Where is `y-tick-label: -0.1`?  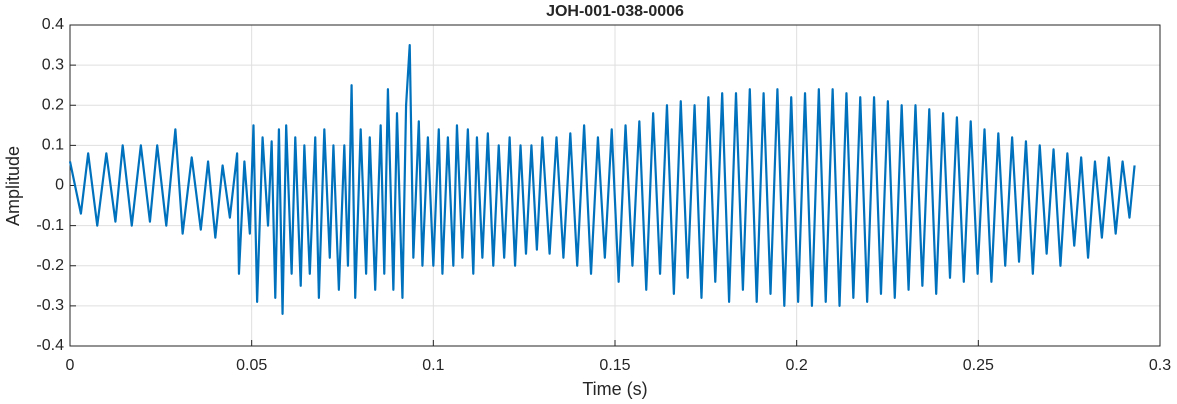
y-tick-label: -0.1 is located at coordinates (50, 225).